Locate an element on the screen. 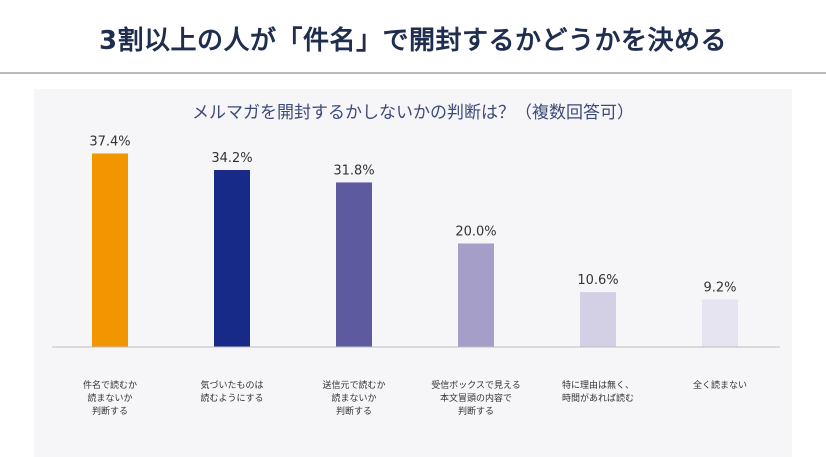 The width and height of the screenshot is (826, 457). data-label-5: 10.6% is located at coordinates (597, 280).